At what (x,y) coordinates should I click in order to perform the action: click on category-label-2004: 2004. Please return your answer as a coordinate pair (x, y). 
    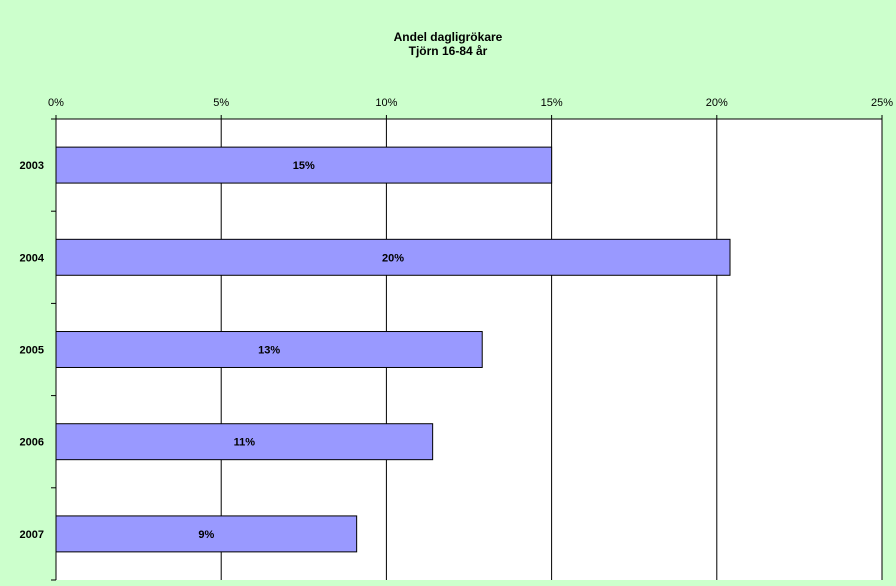
    Looking at the image, I should click on (32, 258).